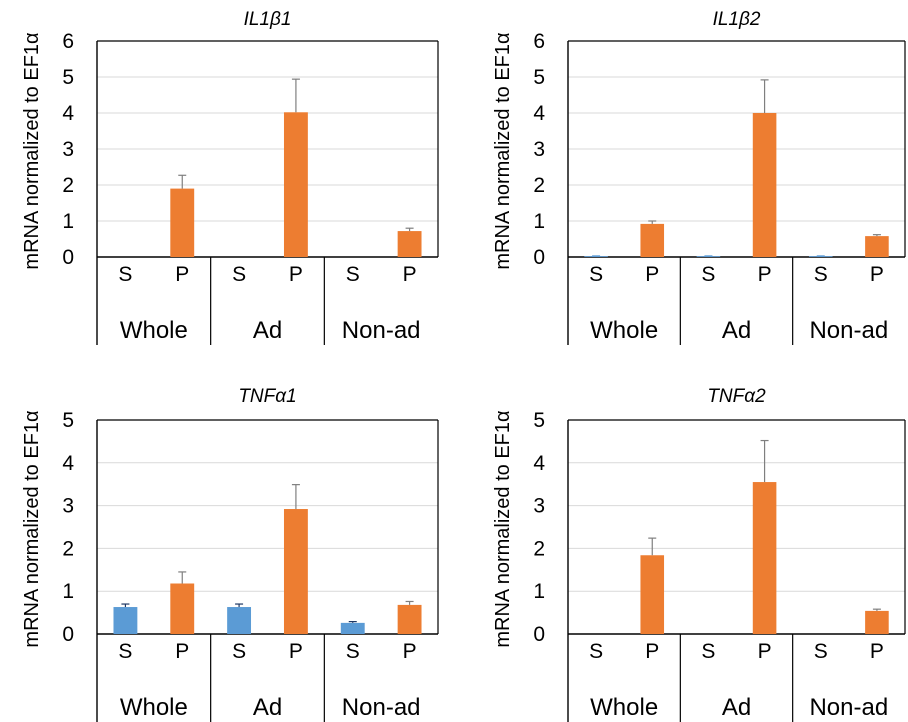 This screenshot has height=722, width=908. I want to click on chart-title: TNFα2, so click(736, 396).